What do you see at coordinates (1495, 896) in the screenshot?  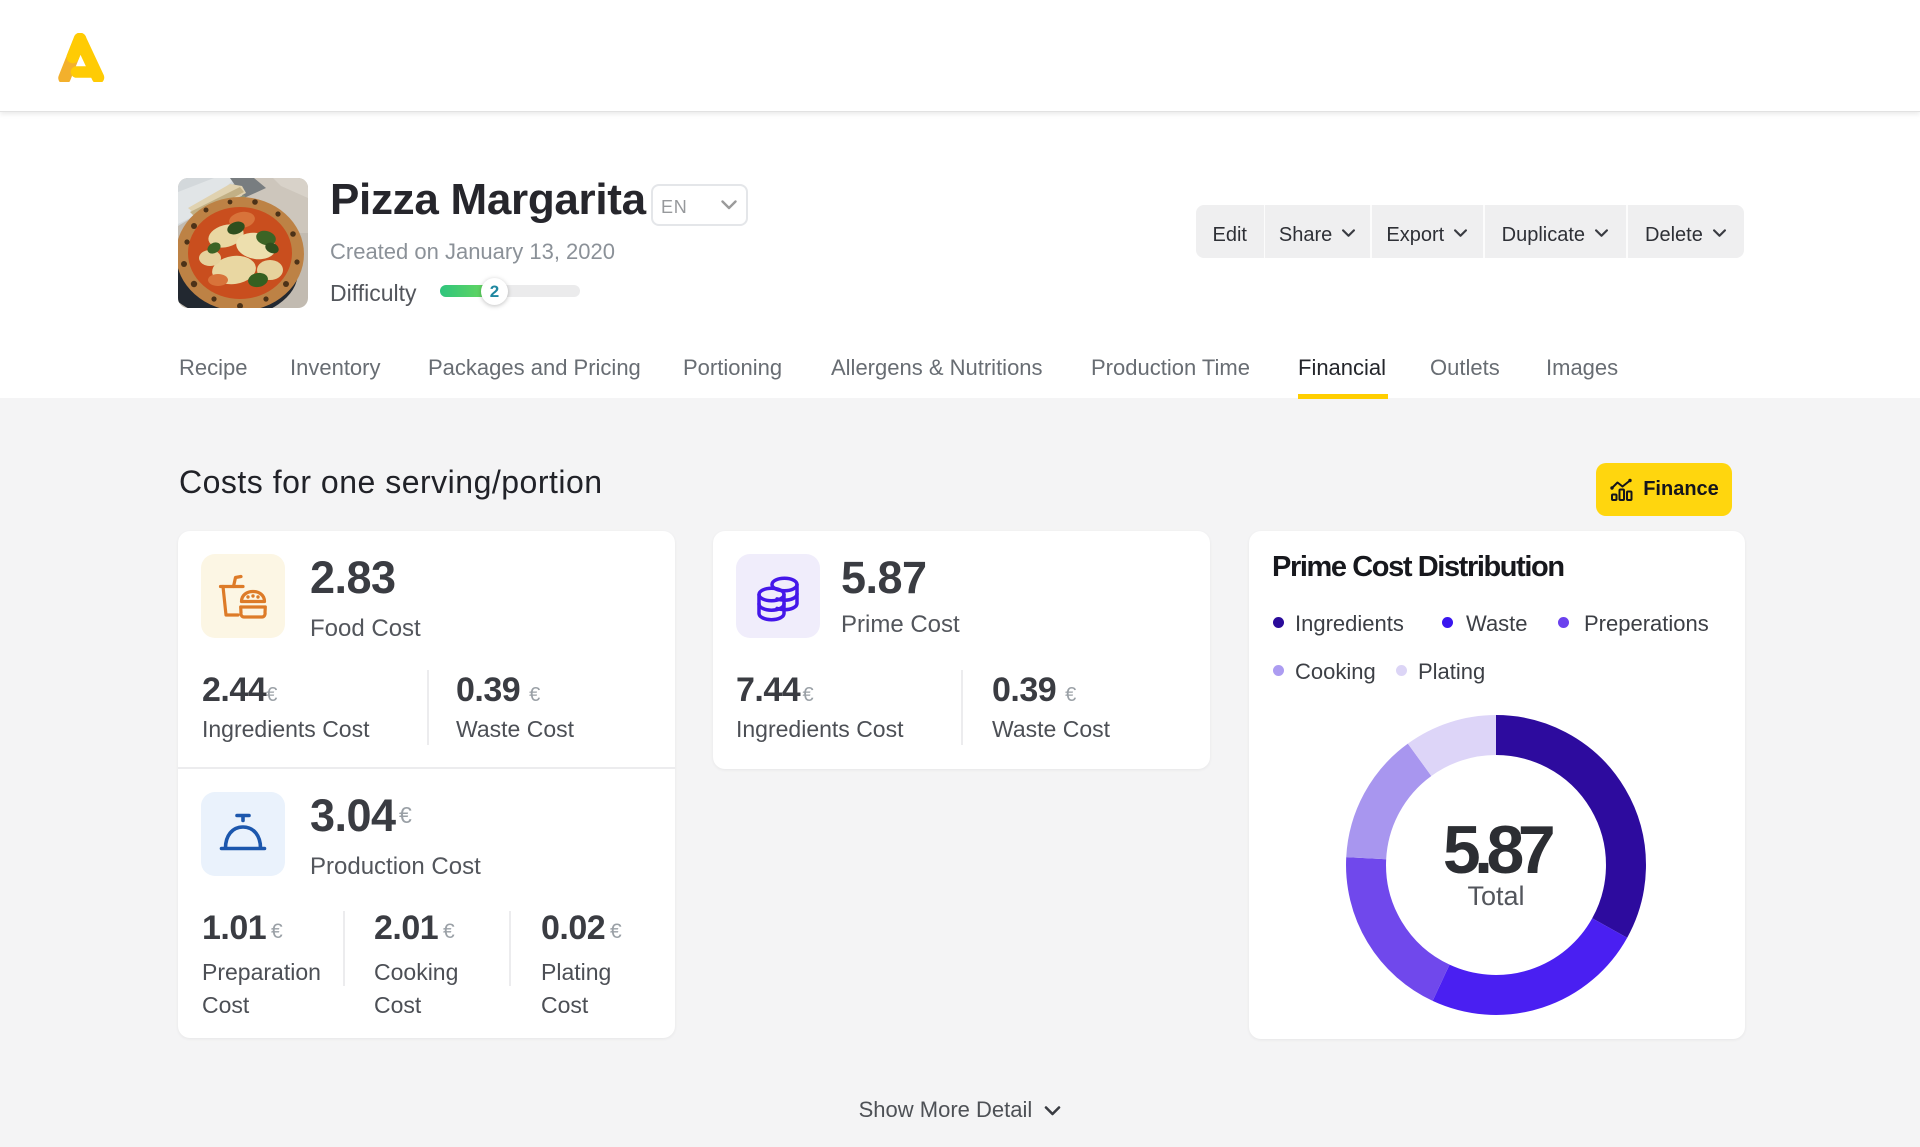 I see `svg-text: Total` at bounding box center [1495, 896].